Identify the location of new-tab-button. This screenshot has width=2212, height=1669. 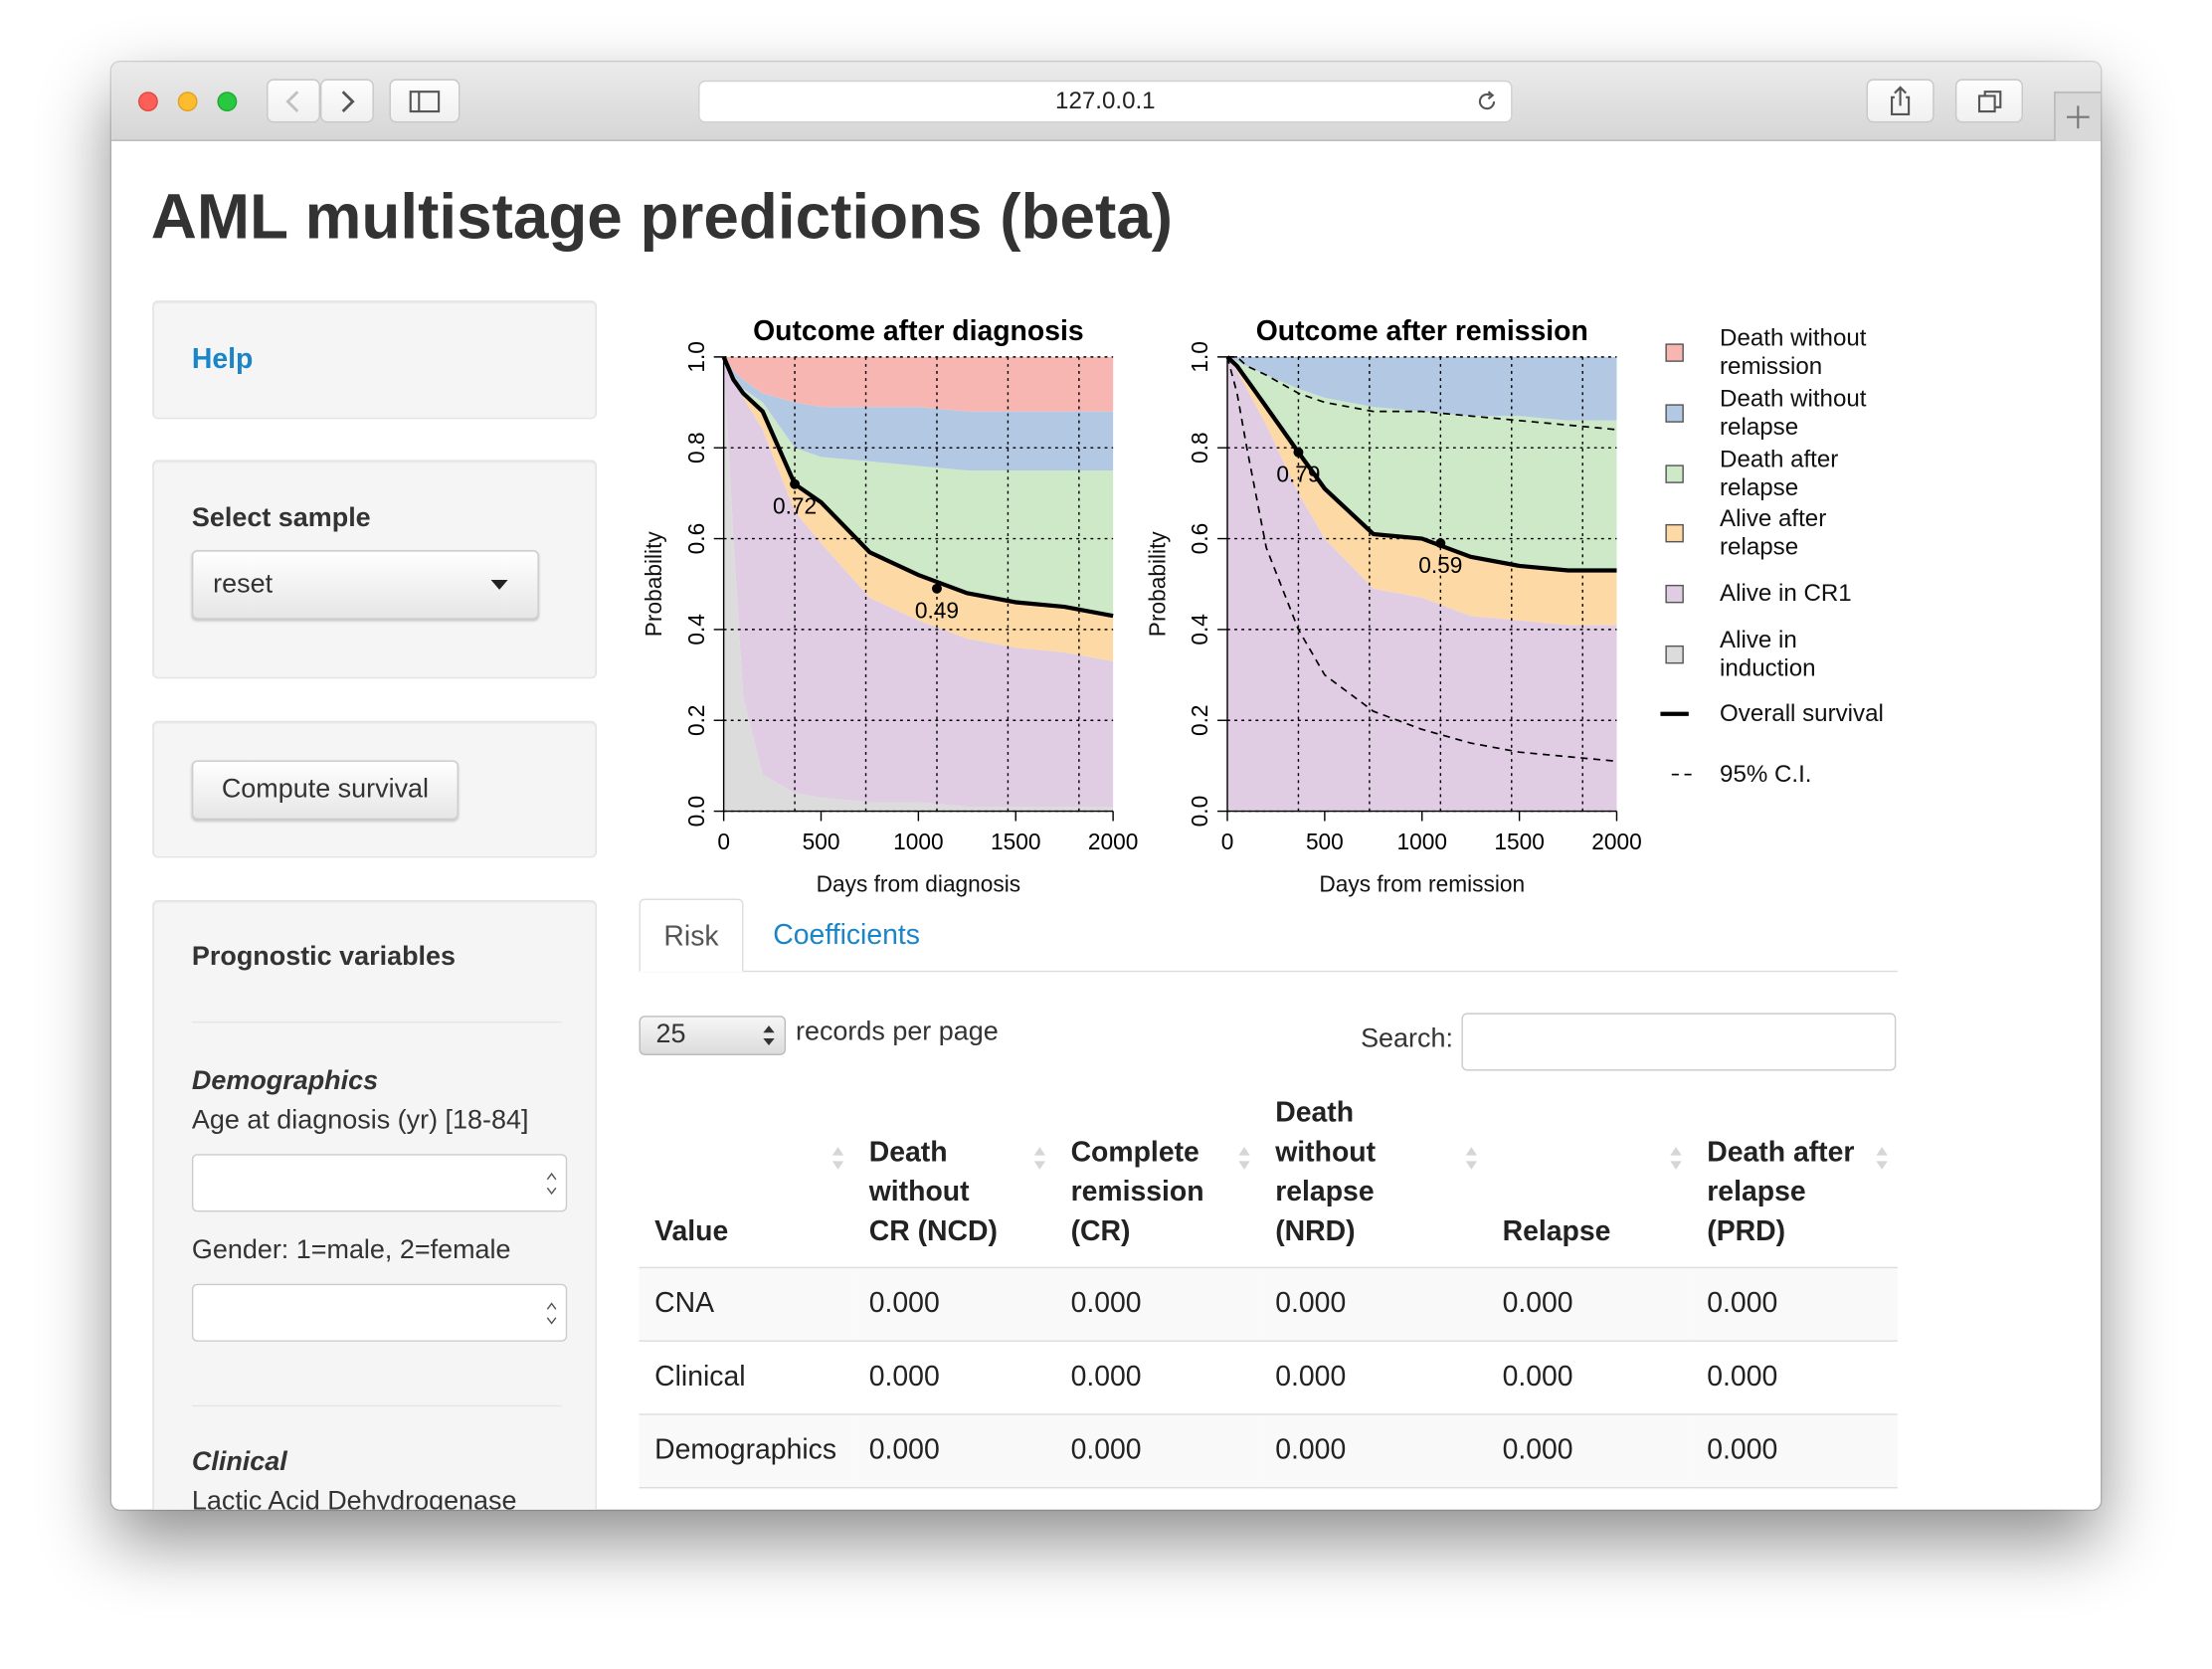
(2077, 116).